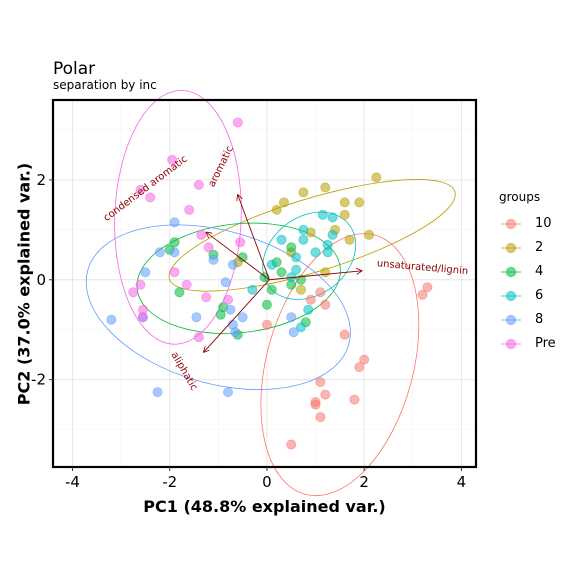  Describe the element at coordinates (169, 482) in the screenshot. I see `x-tick-label: -2` at that location.